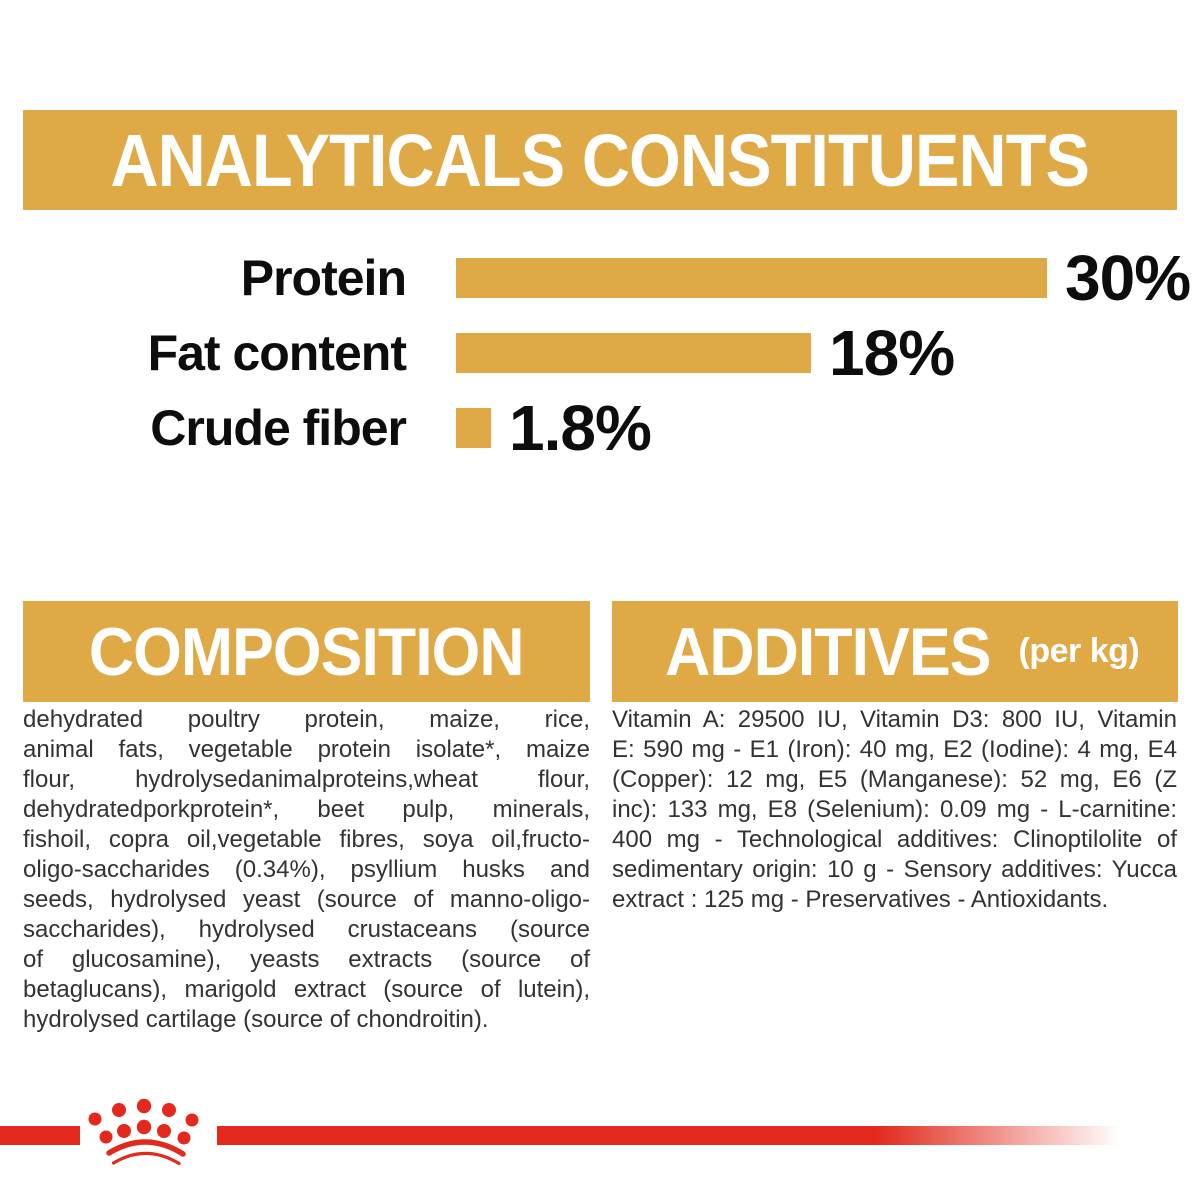 The image size is (1200, 1200). I want to click on bar-label-crude-fiber: Crude fiber, so click(278, 428).